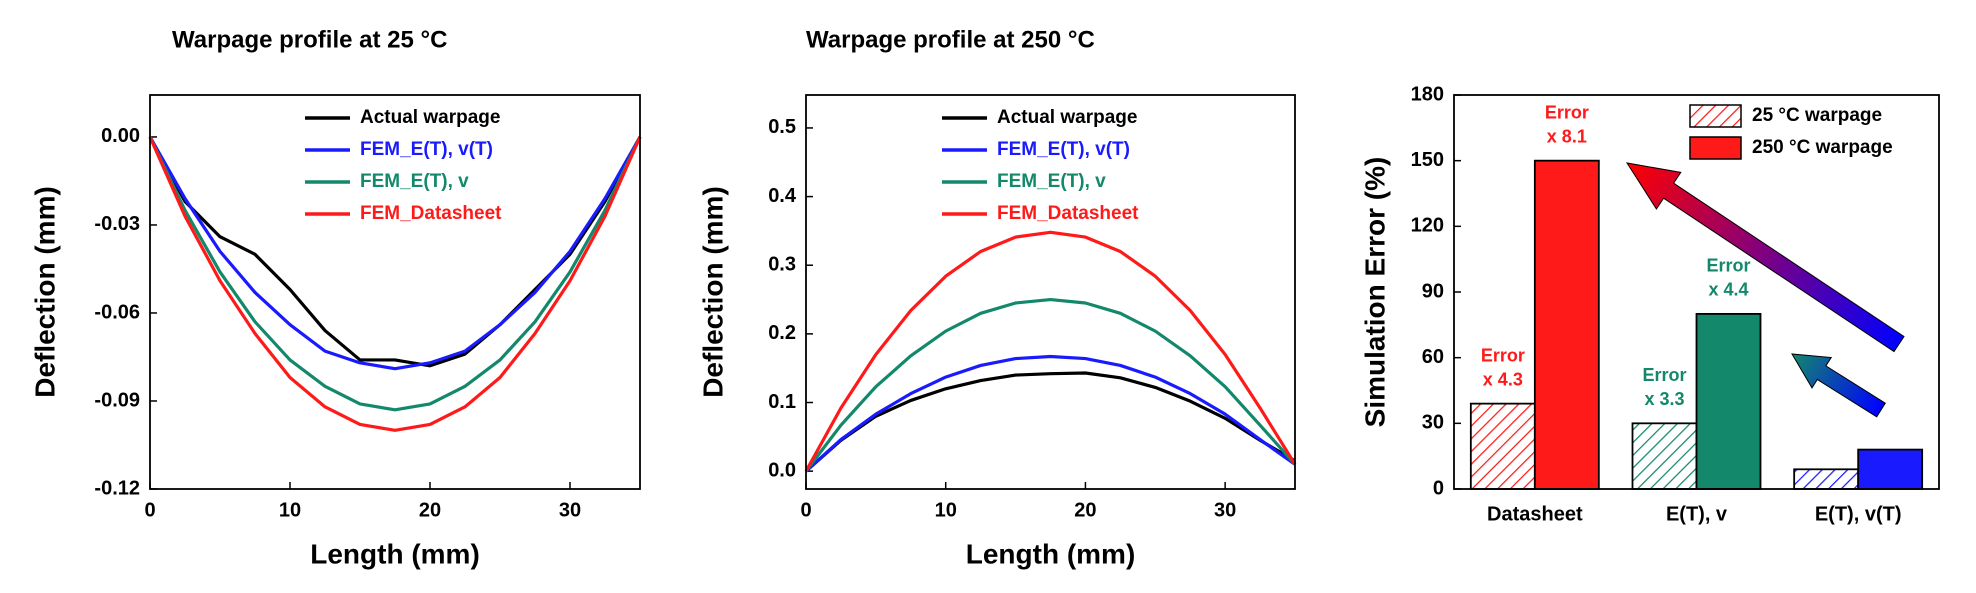  Describe the element at coordinates (120, 136) in the screenshot. I see `y-tick-label: 0.00` at that location.